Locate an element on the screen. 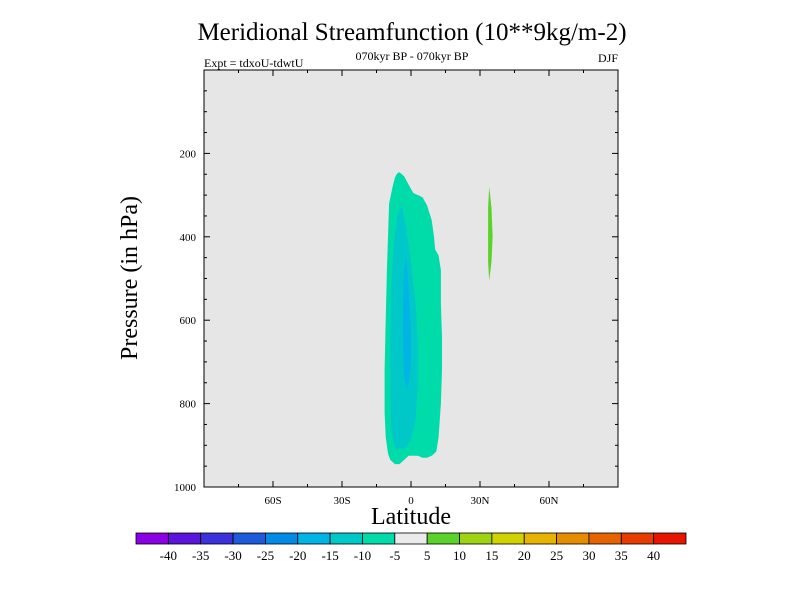 This screenshot has height=600, width=800. colorbar-label: 5 is located at coordinates (427, 555).